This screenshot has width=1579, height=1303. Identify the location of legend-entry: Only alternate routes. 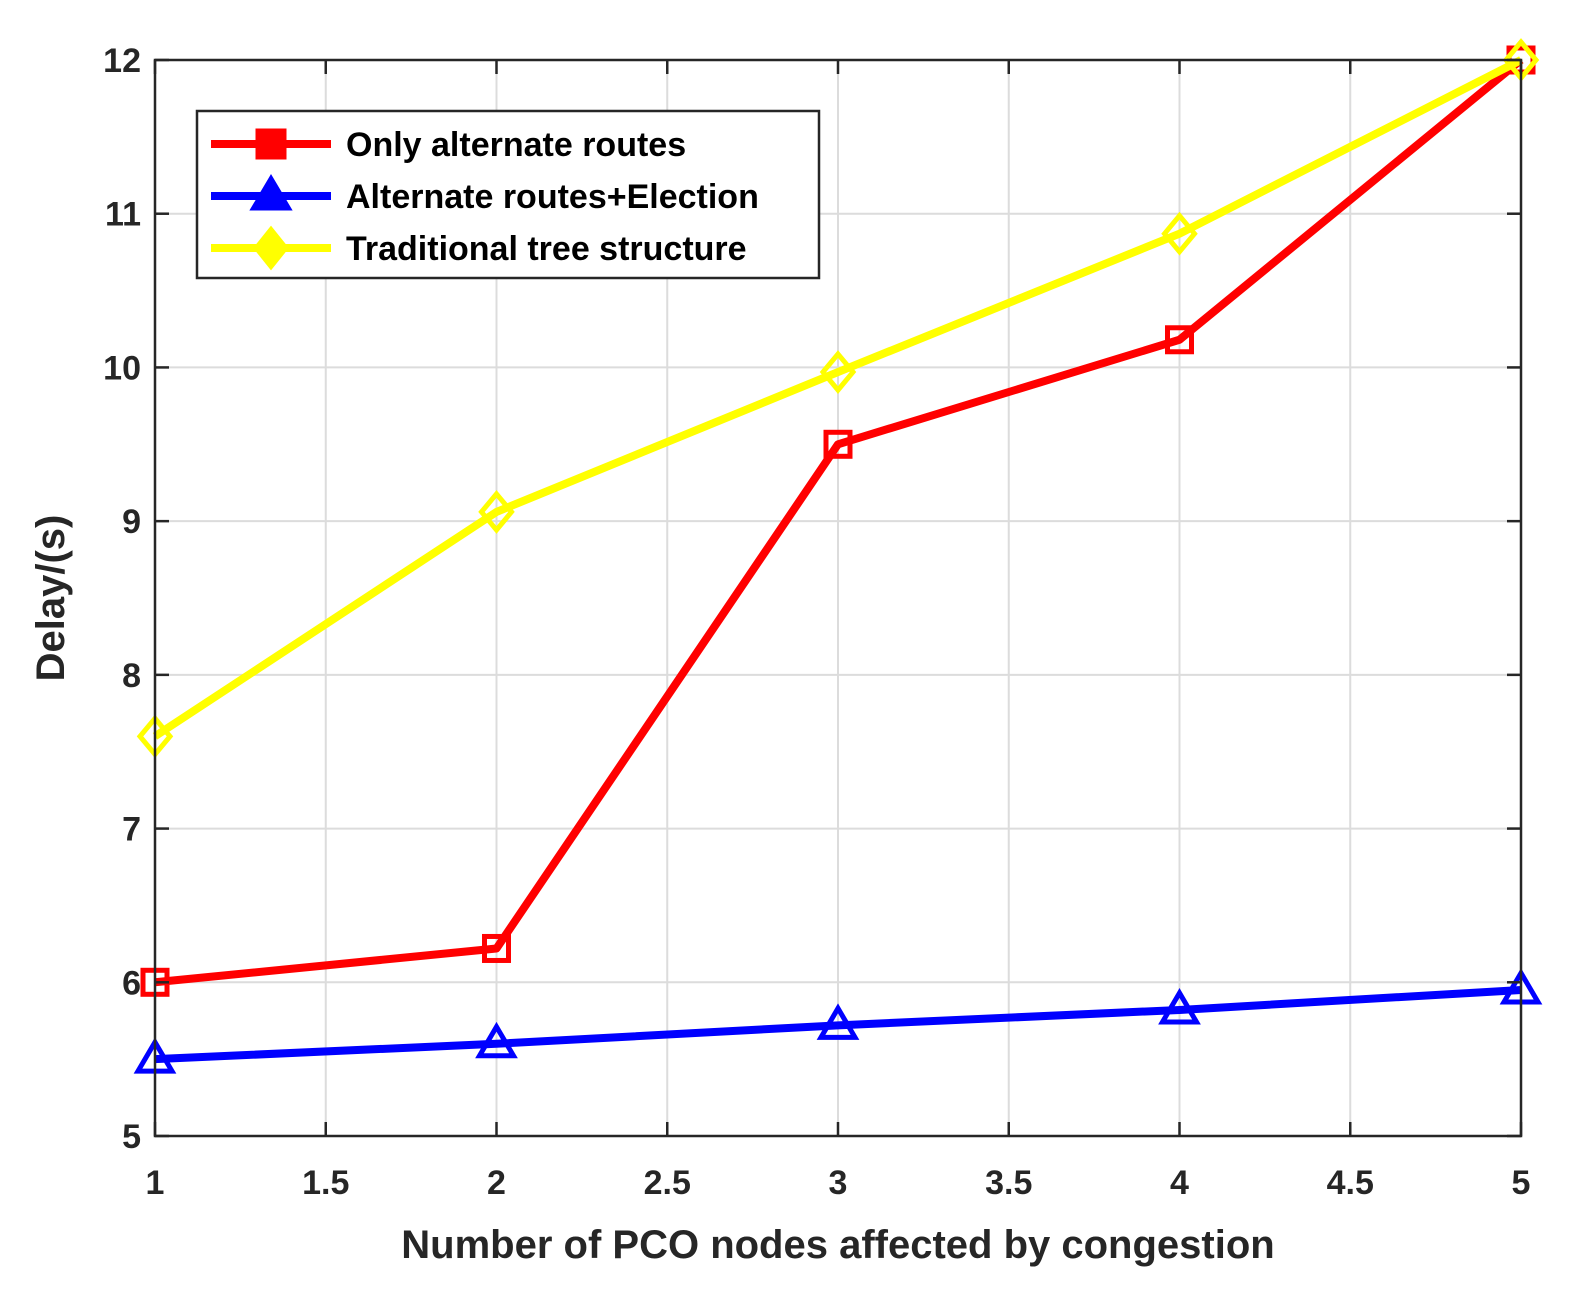
(448, 145).